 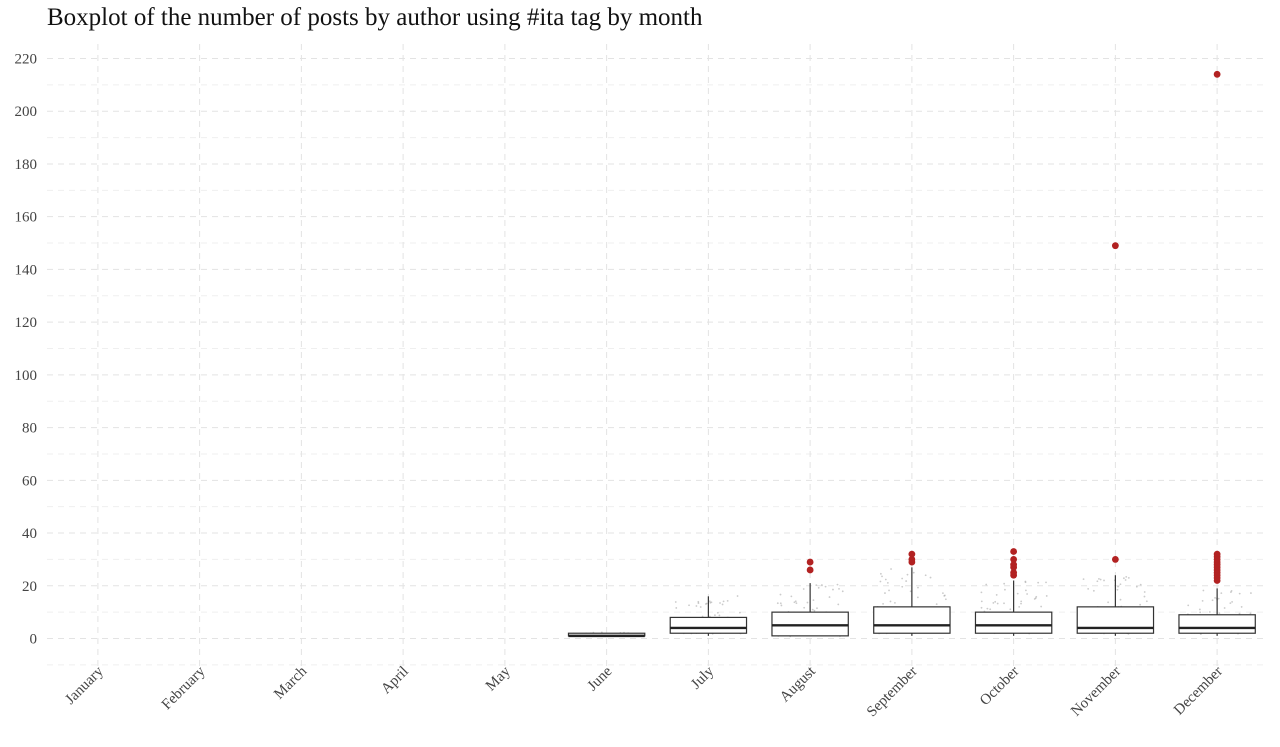 What do you see at coordinates (290, 682) in the screenshot?
I see `x-tick-label: March` at bounding box center [290, 682].